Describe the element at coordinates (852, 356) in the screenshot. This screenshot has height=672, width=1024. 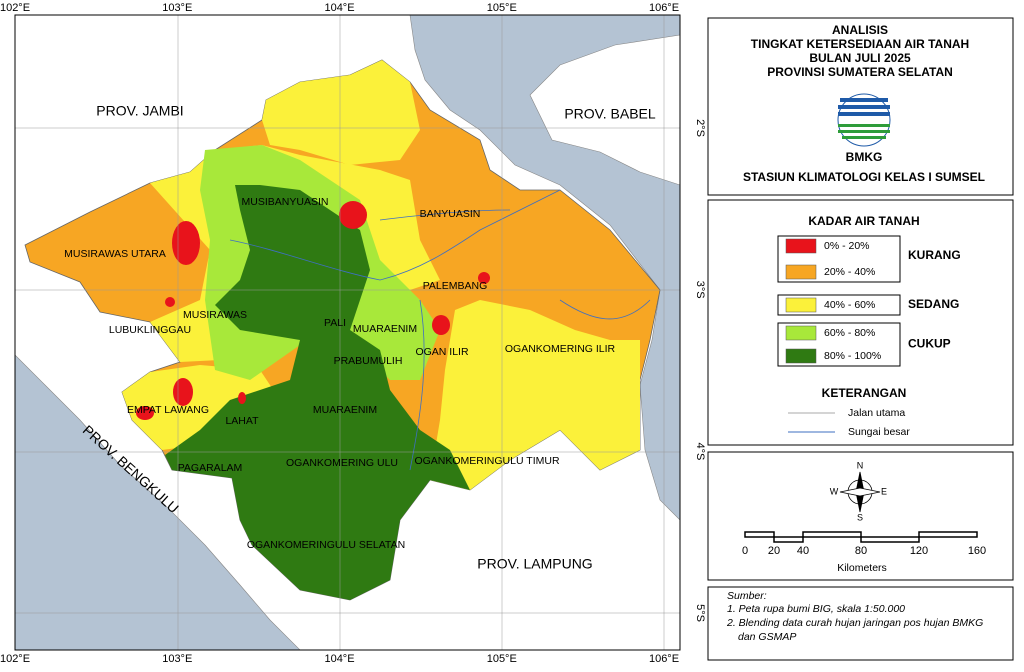
I see `legend-label: 80% - 100%` at that location.